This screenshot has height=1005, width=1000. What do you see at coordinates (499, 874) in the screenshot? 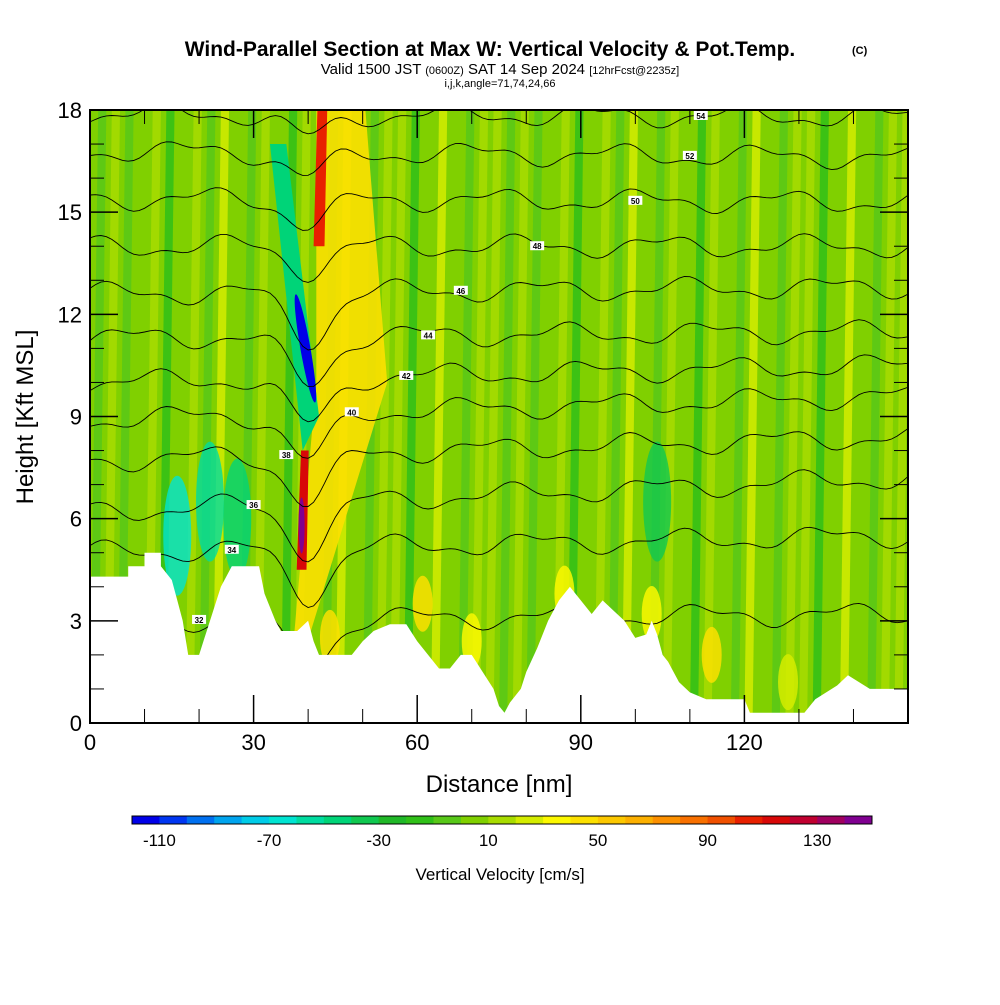
I see `colorbar-label: Vertical Velocity [cm/s]` at bounding box center [499, 874].